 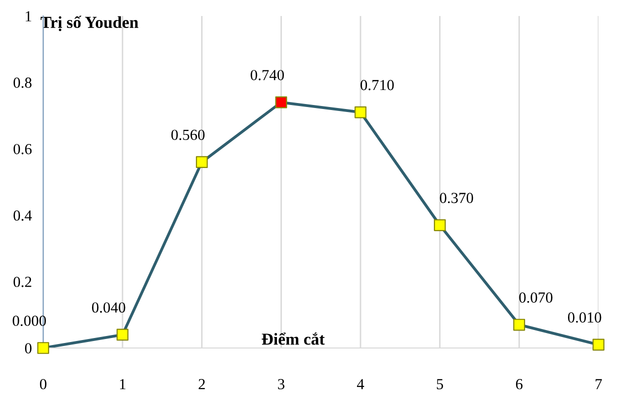 I want to click on data-label: 0.000, so click(x=29, y=321).